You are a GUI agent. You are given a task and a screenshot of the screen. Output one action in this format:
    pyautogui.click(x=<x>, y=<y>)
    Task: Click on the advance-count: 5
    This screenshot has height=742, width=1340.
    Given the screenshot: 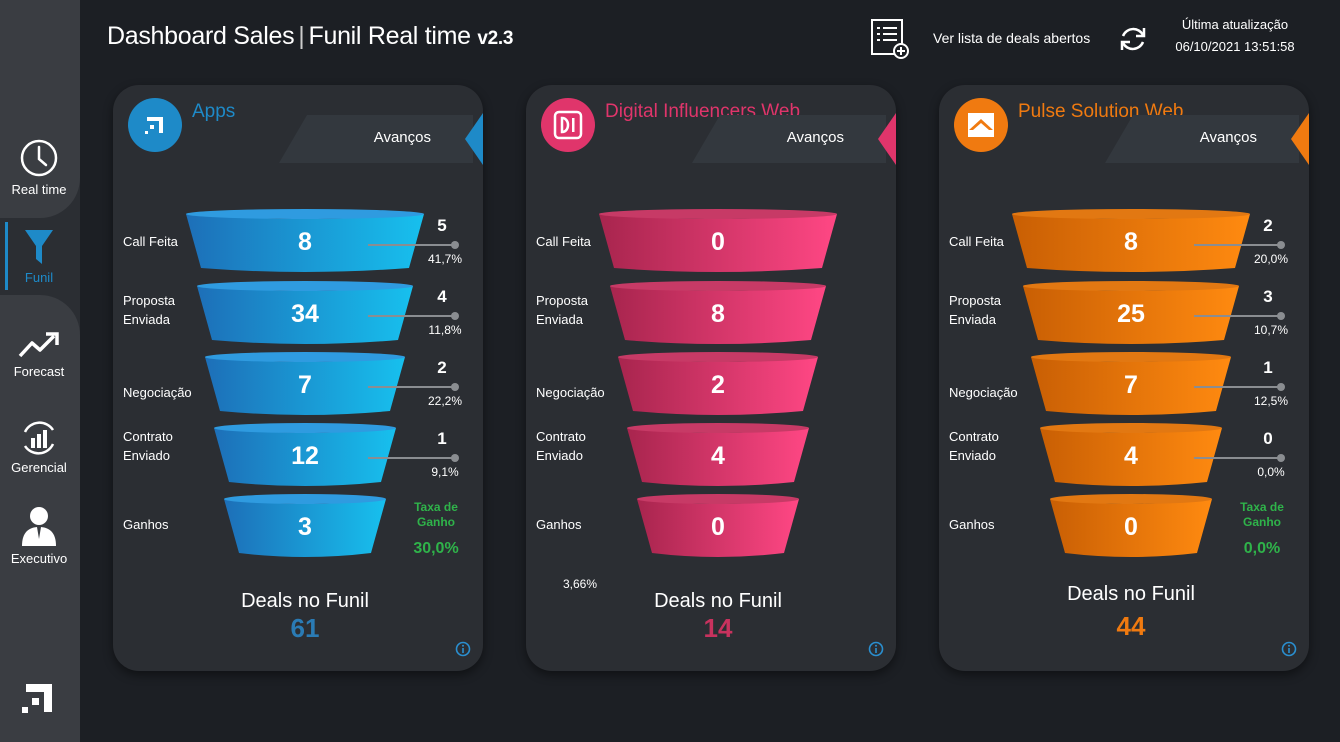 What is the action you would take?
    pyautogui.click(x=442, y=225)
    